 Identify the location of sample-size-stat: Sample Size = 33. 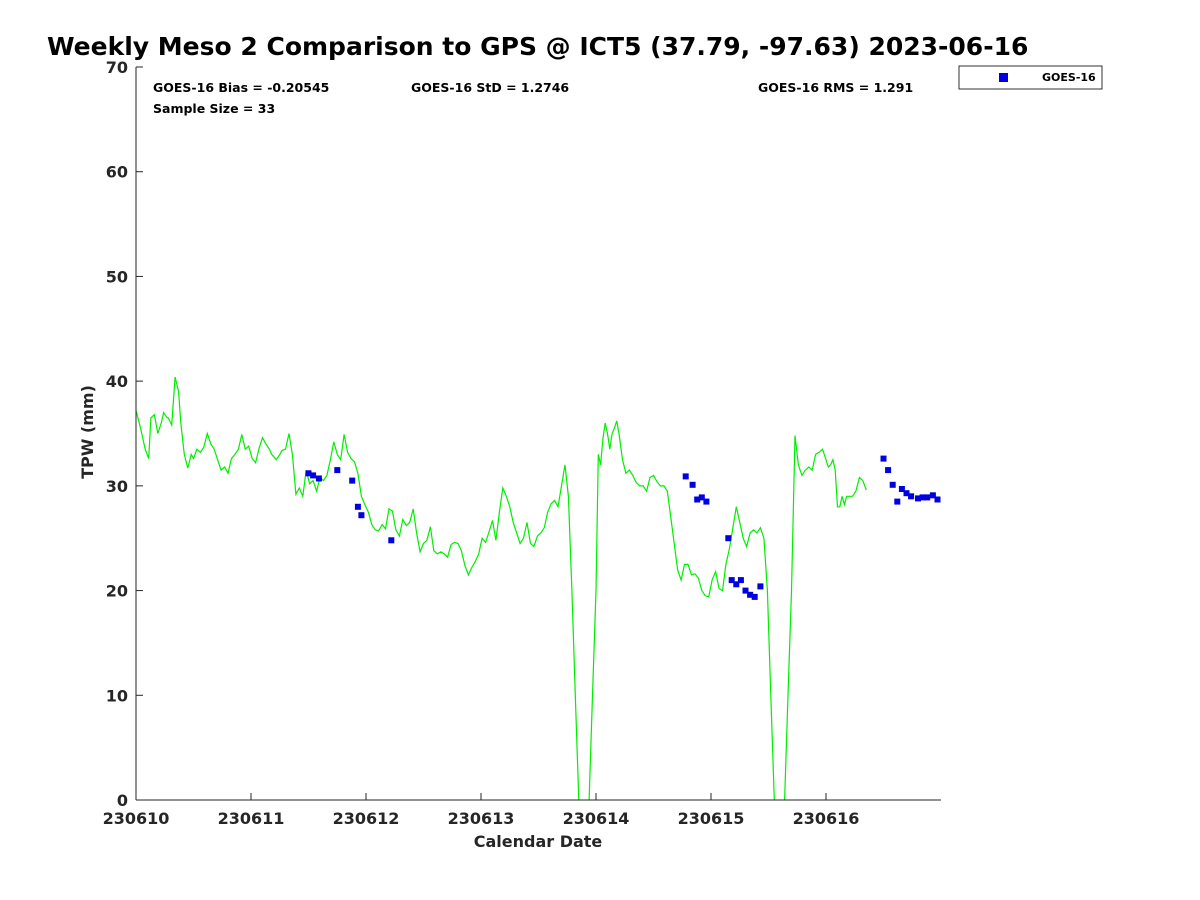
(214, 108).